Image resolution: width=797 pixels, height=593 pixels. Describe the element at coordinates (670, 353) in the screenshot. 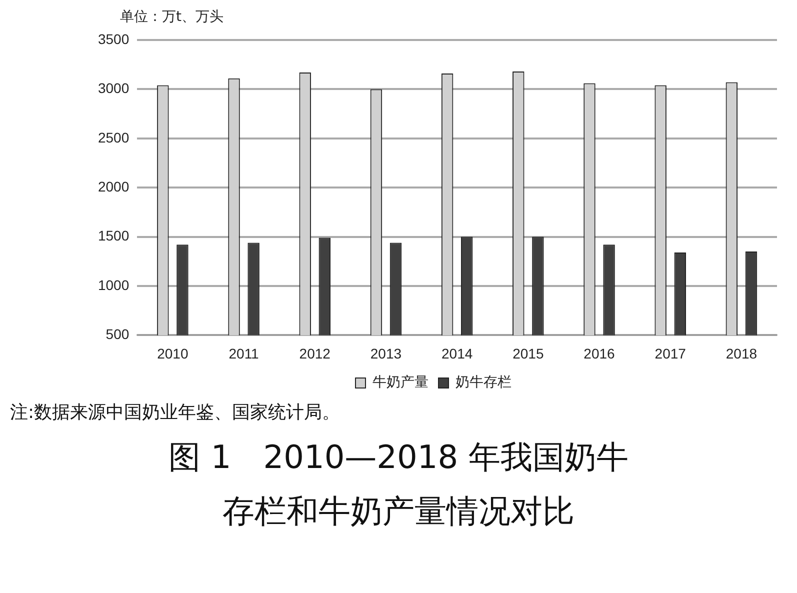

I see `x-tick-label: 2017` at that location.